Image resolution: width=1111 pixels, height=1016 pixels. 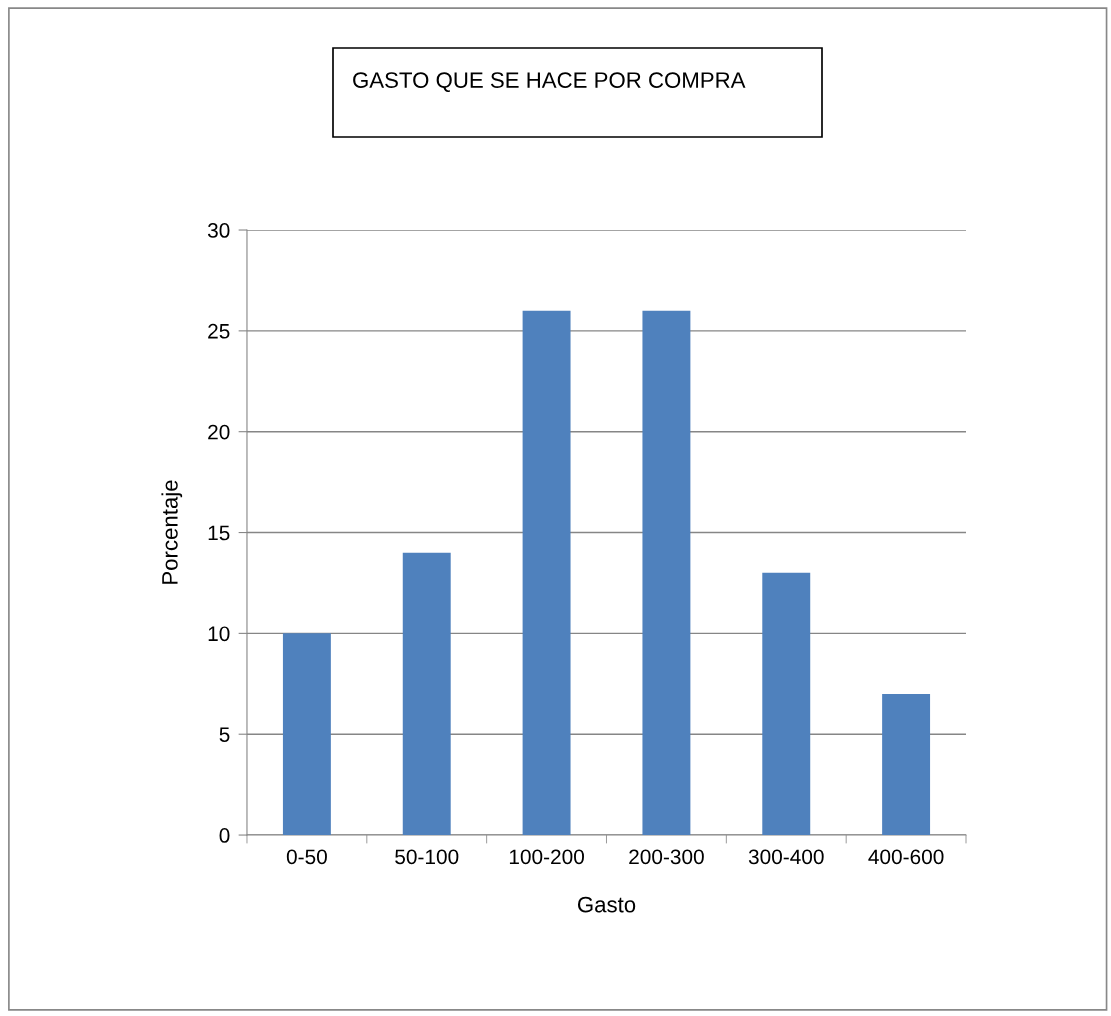 I want to click on y-tick-label: 25, so click(x=219, y=331).